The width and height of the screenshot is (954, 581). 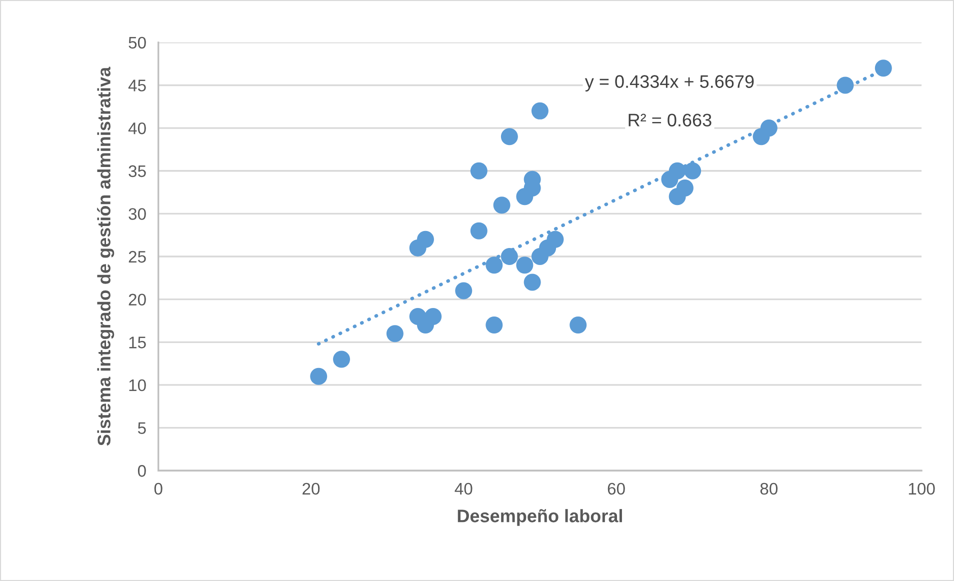 What do you see at coordinates (105, 256) in the screenshot?
I see `y-axis-title: Sistema integrado de gestión administrativa` at bounding box center [105, 256].